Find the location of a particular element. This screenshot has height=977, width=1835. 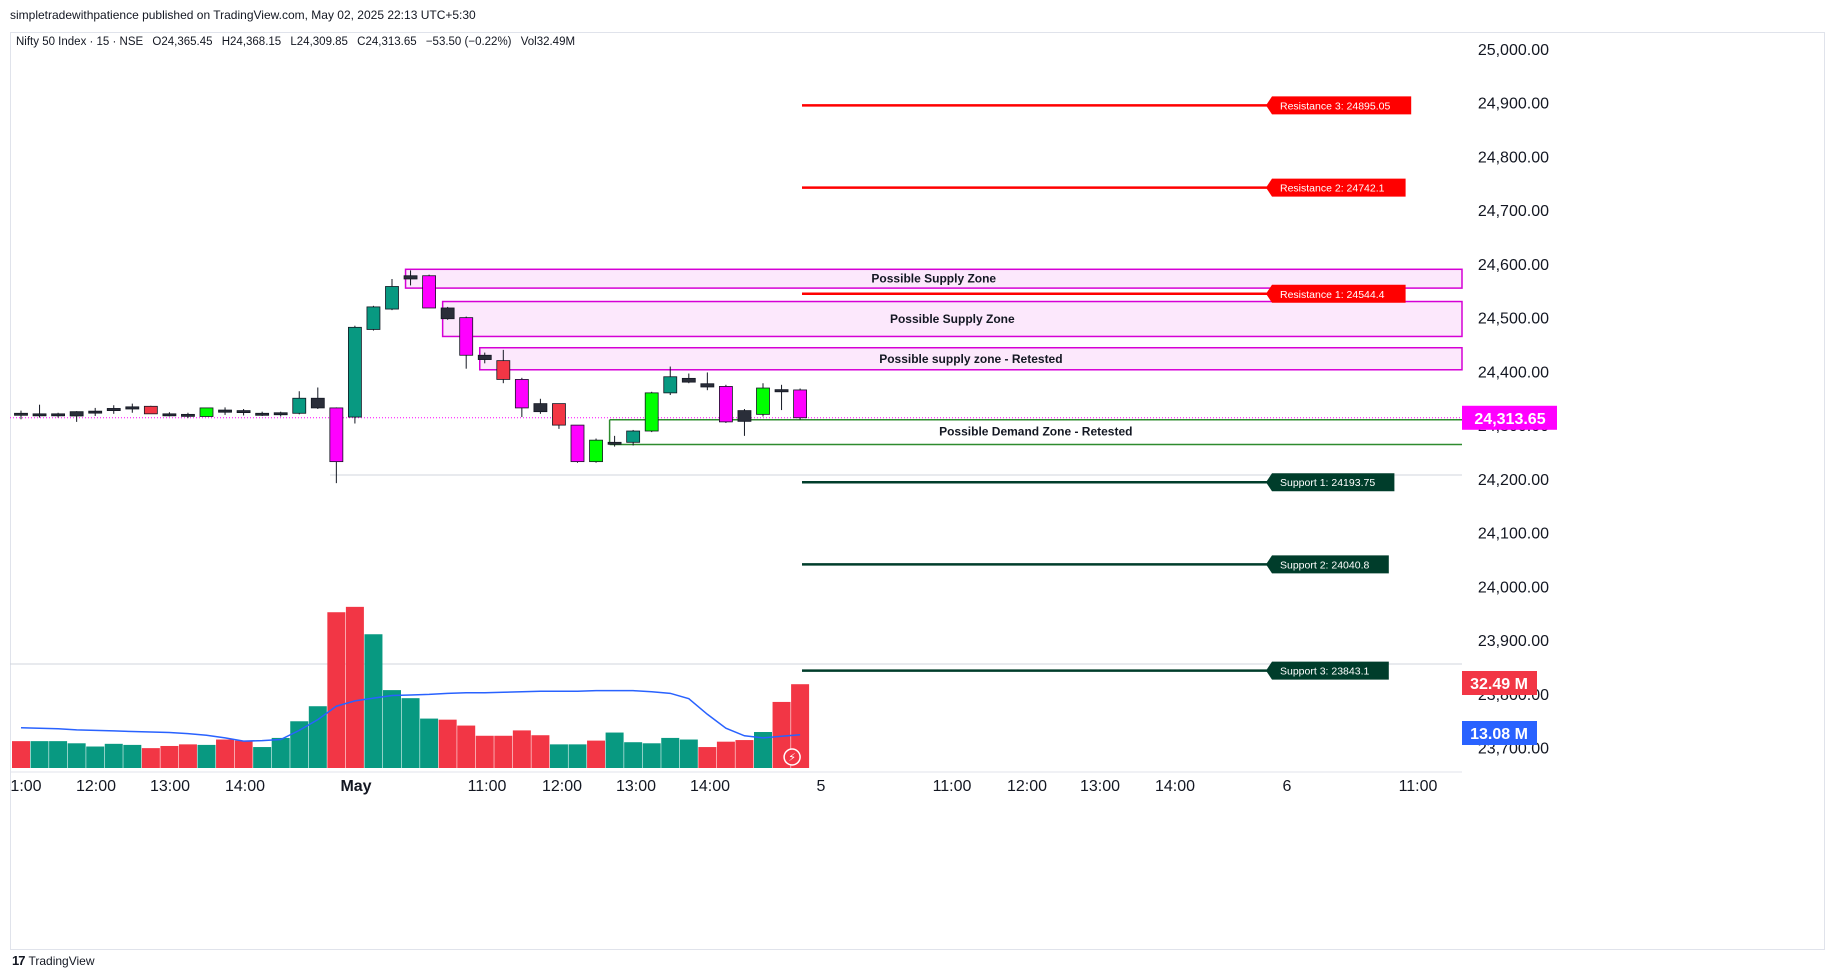

lightning-icon is located at coordinates (792, 757).